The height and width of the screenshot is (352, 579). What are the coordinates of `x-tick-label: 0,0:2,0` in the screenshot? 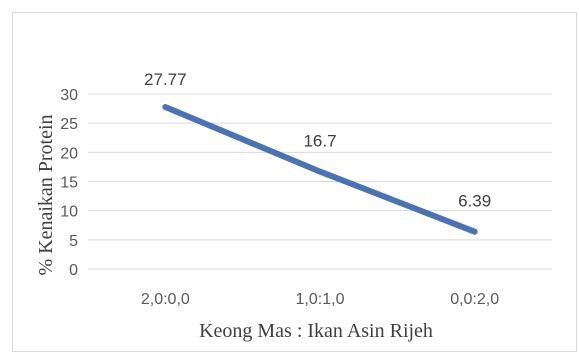 It's located at (474, 299).